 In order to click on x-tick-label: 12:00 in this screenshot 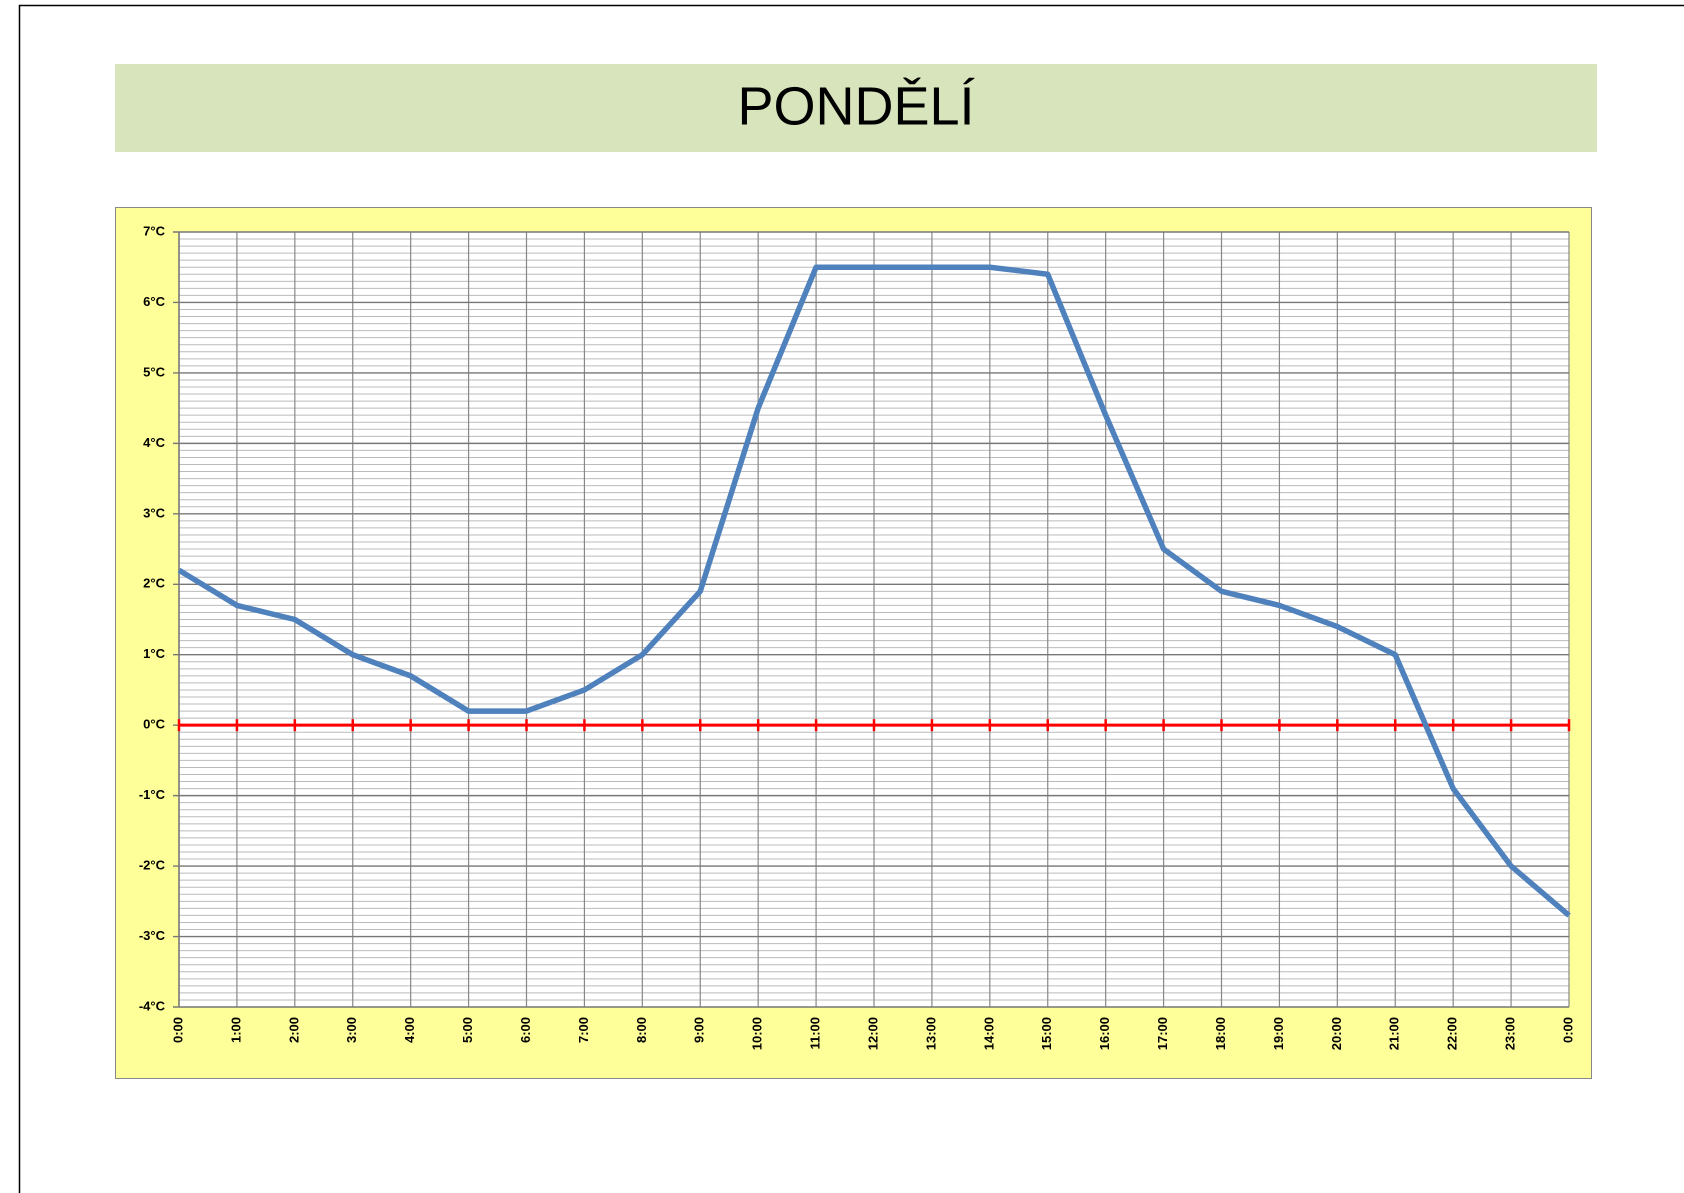, I will do `click(872, 1033)`.